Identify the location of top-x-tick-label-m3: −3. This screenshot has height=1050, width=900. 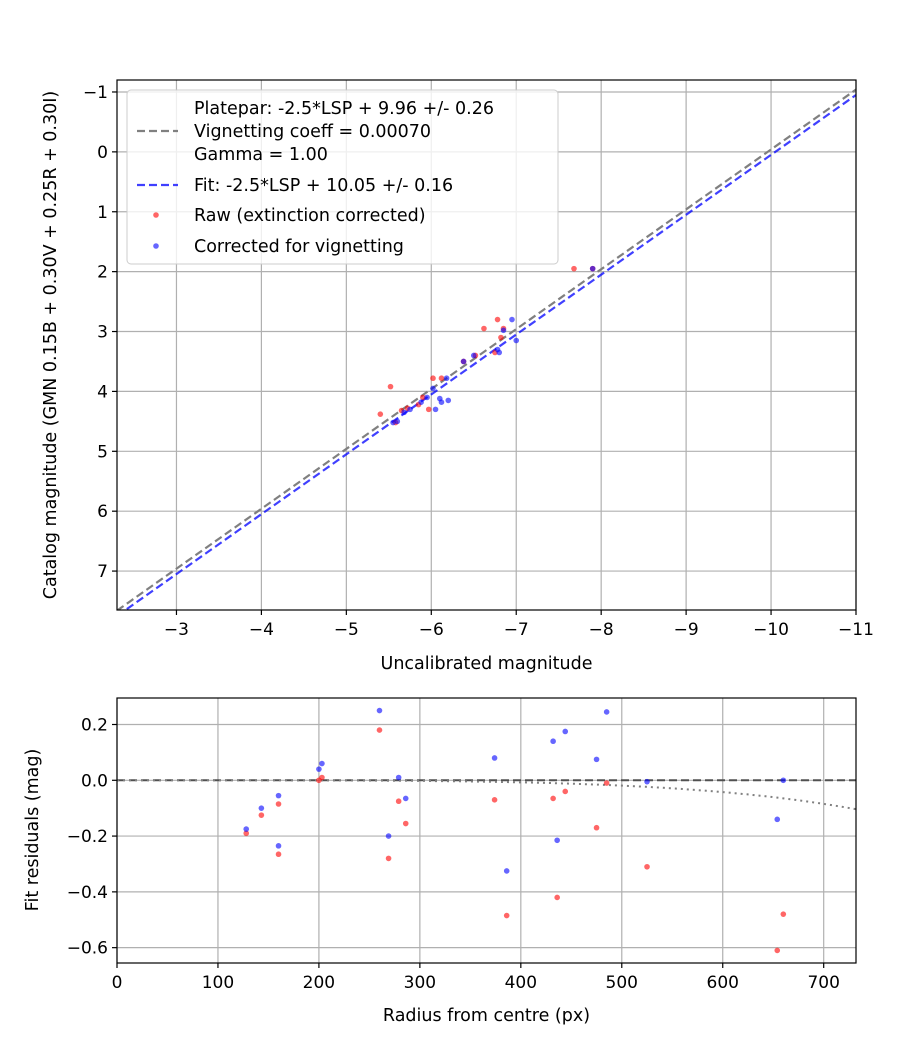
(176, 630).